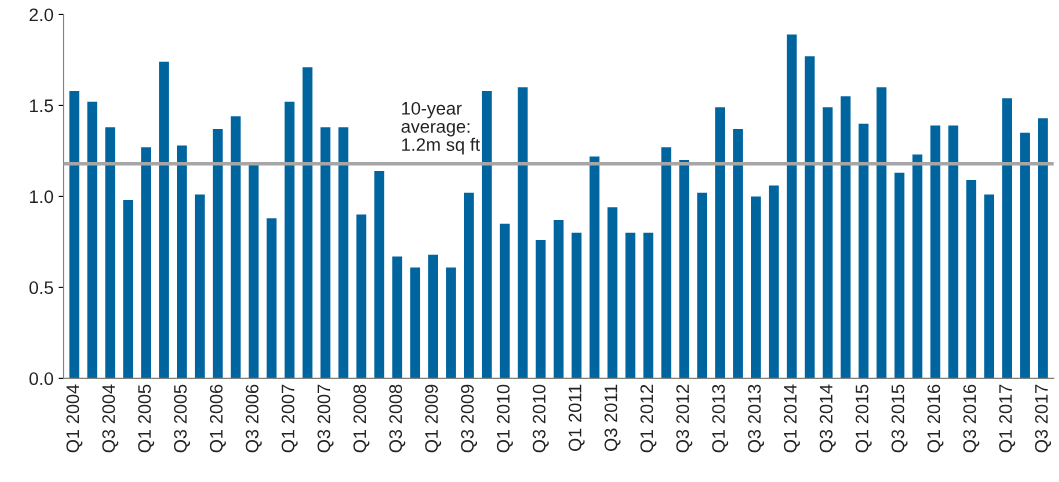 Image resolution: width=1059 pixels, height=482 pixels. What do you see at coordinates (361, 418) in the screenshot?
I see `x-tick-label: Q1 2008` at bounding box center [361, 418].